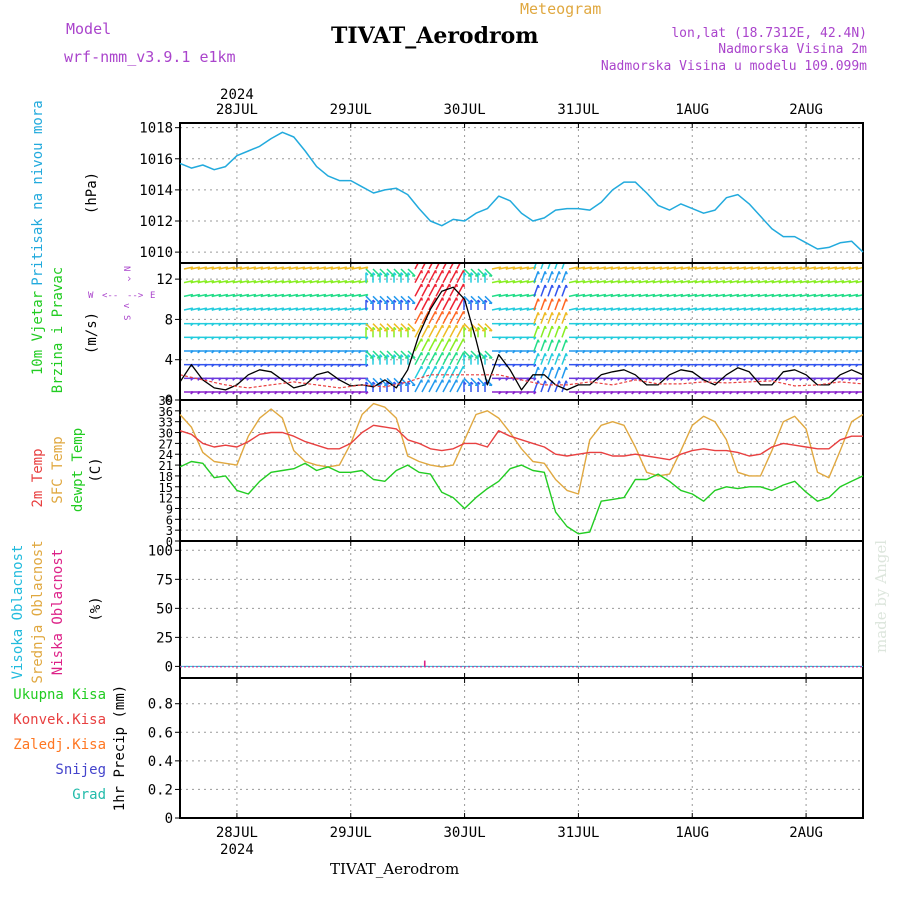 The image size is (900, 905). I want to click on precip-legend-0: Ukupna Kisa, so click(59, 695).